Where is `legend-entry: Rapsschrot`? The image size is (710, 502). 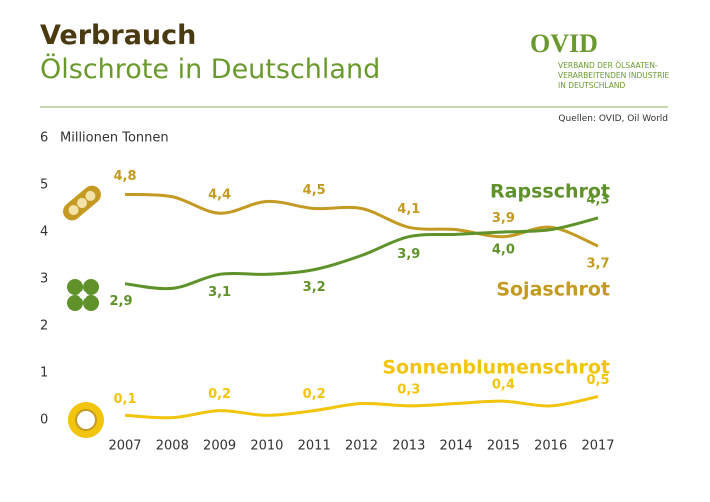 legend-entry: Rapsschrot is located at coordinates (550, 192).